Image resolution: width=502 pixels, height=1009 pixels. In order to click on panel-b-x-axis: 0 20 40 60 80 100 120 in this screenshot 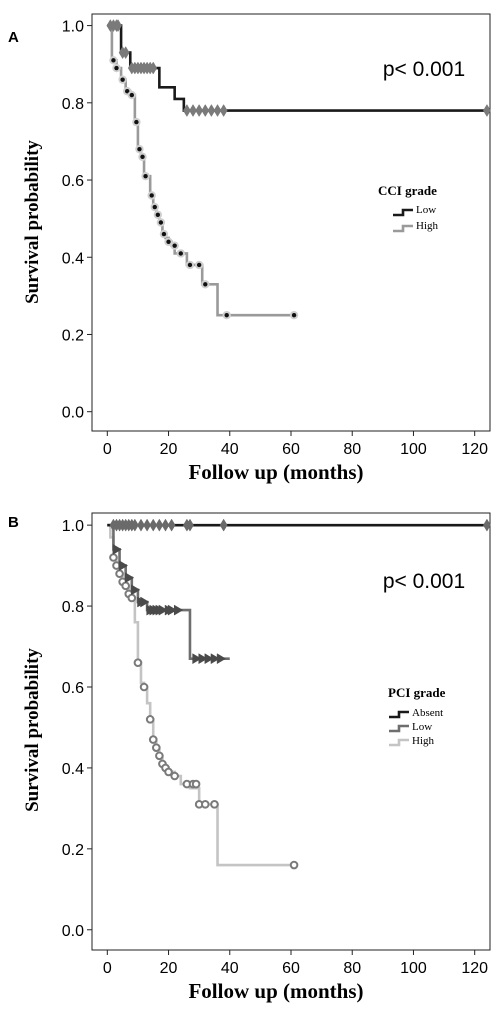, I will do `click(295, 963)`.